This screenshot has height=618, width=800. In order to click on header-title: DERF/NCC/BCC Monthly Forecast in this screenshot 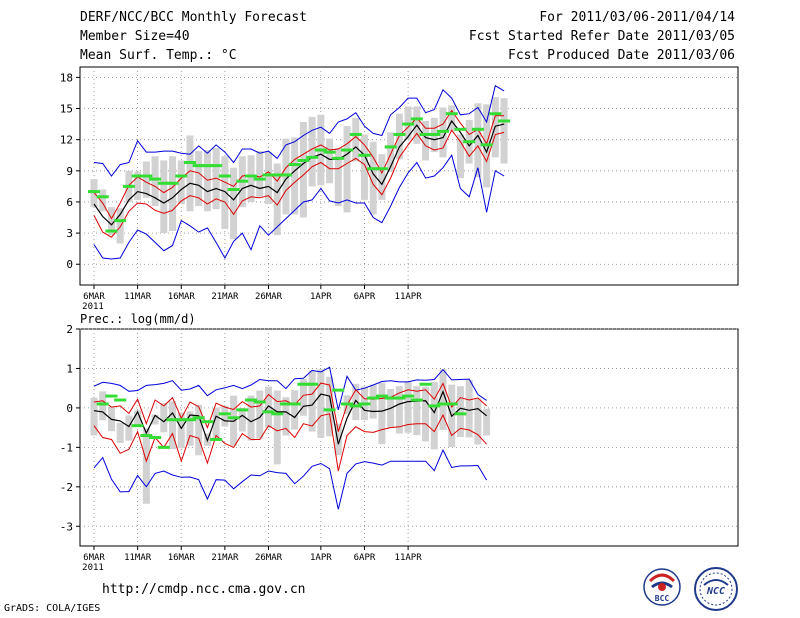, I will do `click(193, 17)`.